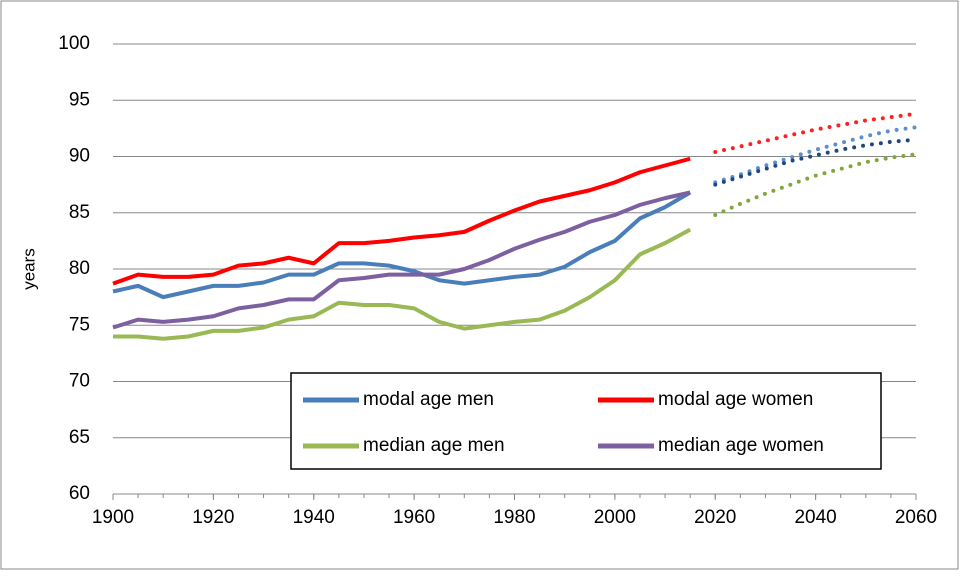 The height and width of the screenshot is (576, 960). Describe the element at coordinates (434, 445) in the screenshot. I see `legend-label: median age men` at that location.